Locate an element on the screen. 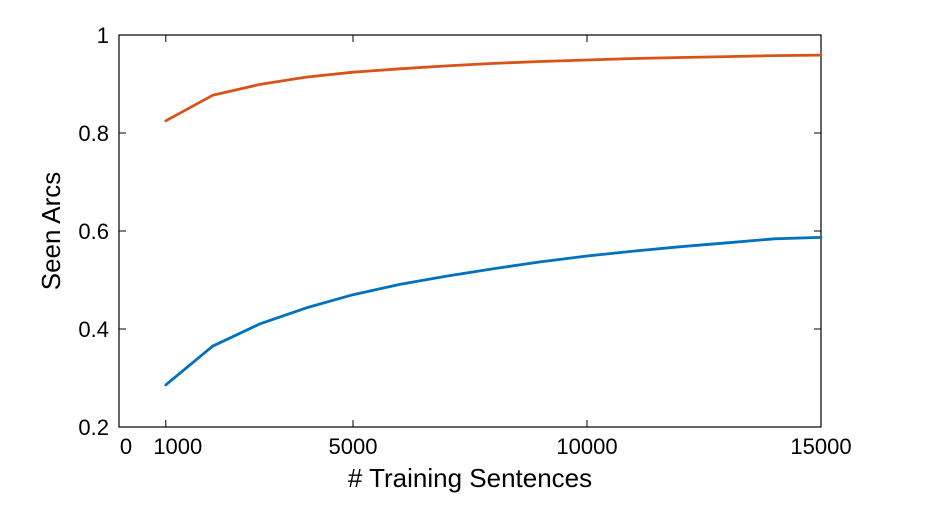  y-tick-label: 1 is located at coordinates (103, 35).